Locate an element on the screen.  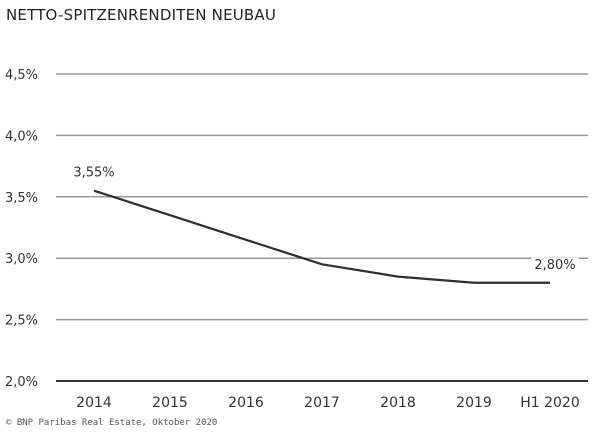
y-tick-label: 2,5% is located at coordinates (21, 321).